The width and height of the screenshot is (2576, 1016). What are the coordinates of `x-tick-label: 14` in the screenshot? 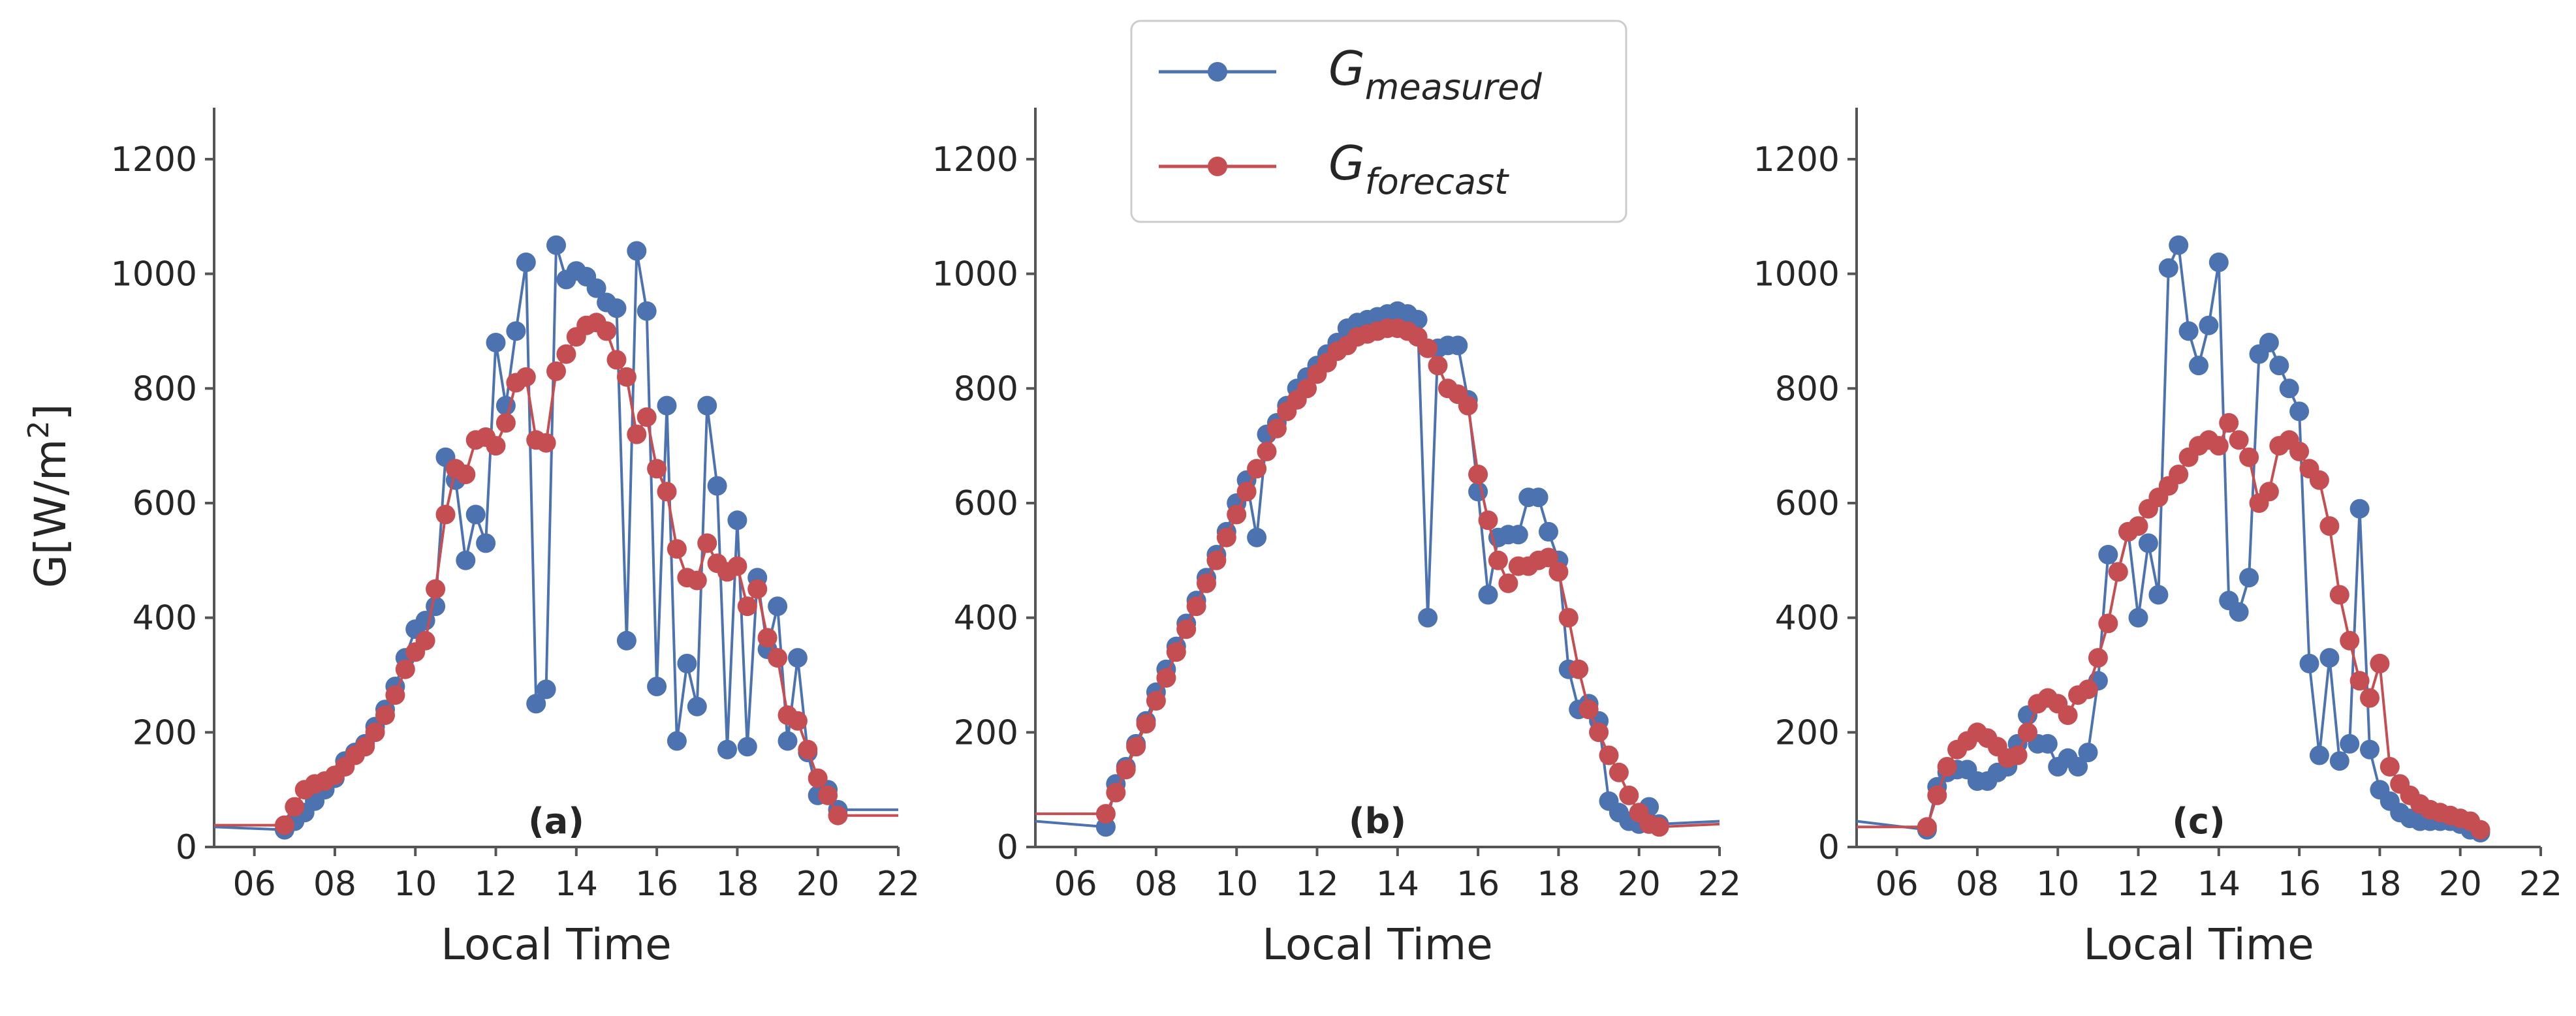 It's located at (576, 884).